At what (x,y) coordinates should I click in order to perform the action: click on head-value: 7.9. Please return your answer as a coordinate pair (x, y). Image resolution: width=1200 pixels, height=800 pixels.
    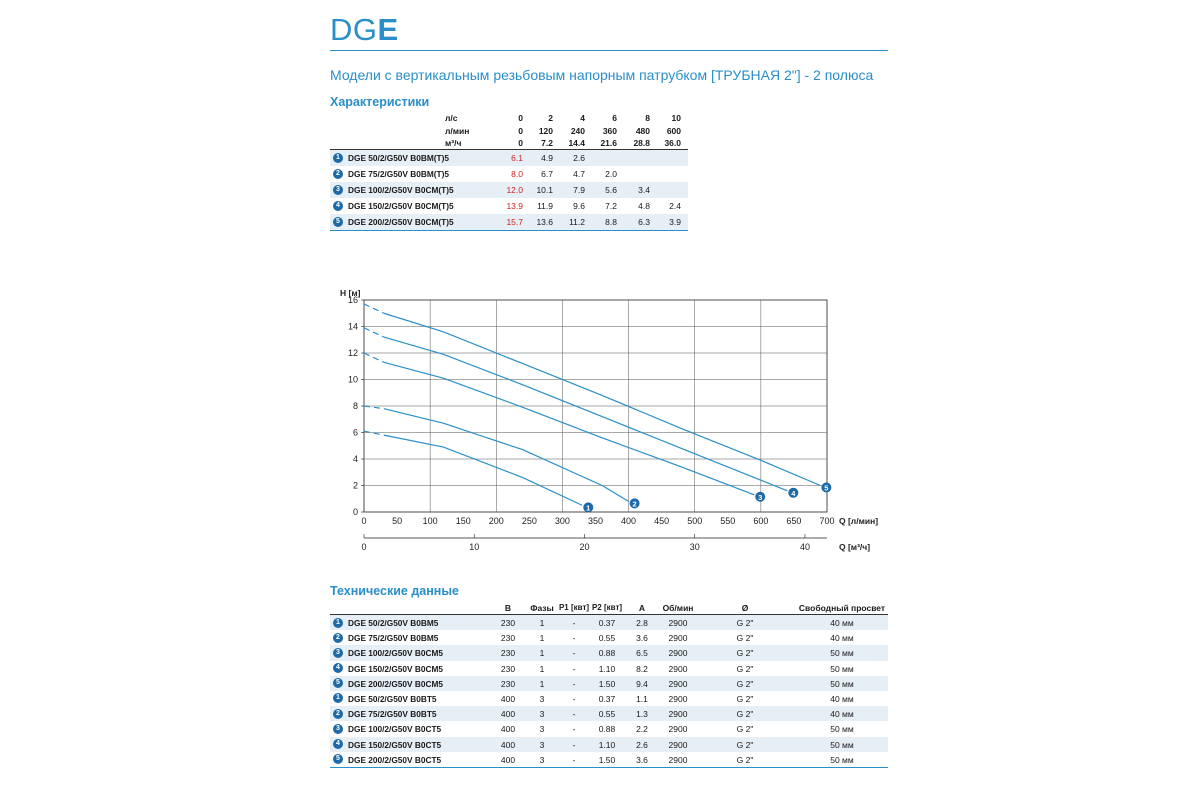
    Looking at the image, I should click on (579, 189).